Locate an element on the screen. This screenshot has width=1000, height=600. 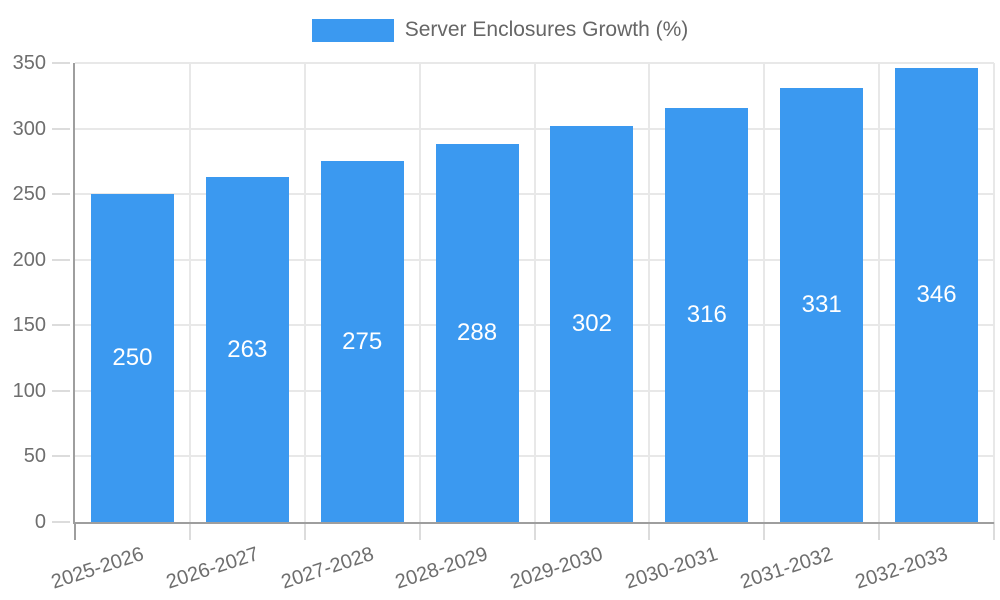
x-axis-line is located at coordinates (533, 523).